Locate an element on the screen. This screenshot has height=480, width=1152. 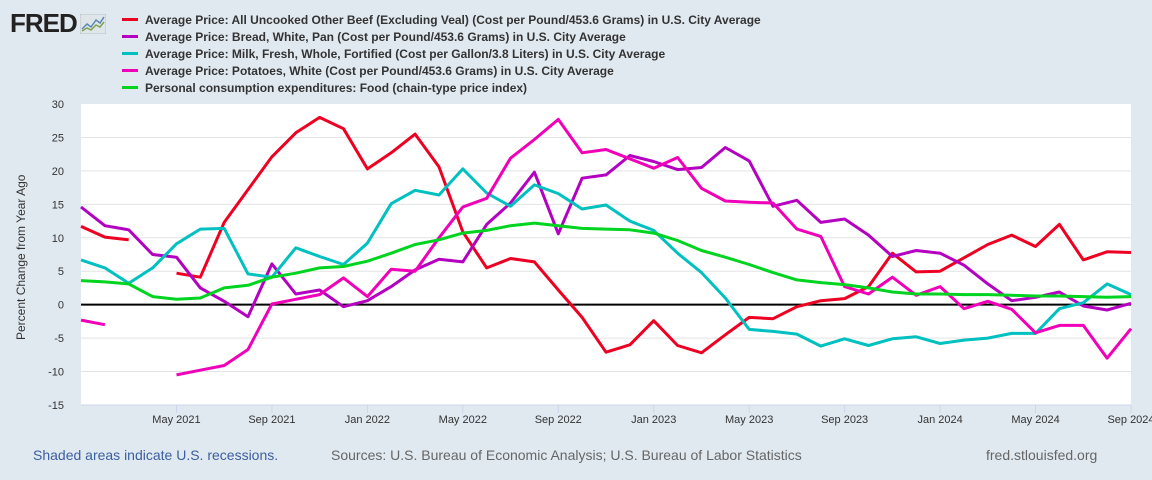
y-tick-label: -5 is located at coordinates (59, 339).